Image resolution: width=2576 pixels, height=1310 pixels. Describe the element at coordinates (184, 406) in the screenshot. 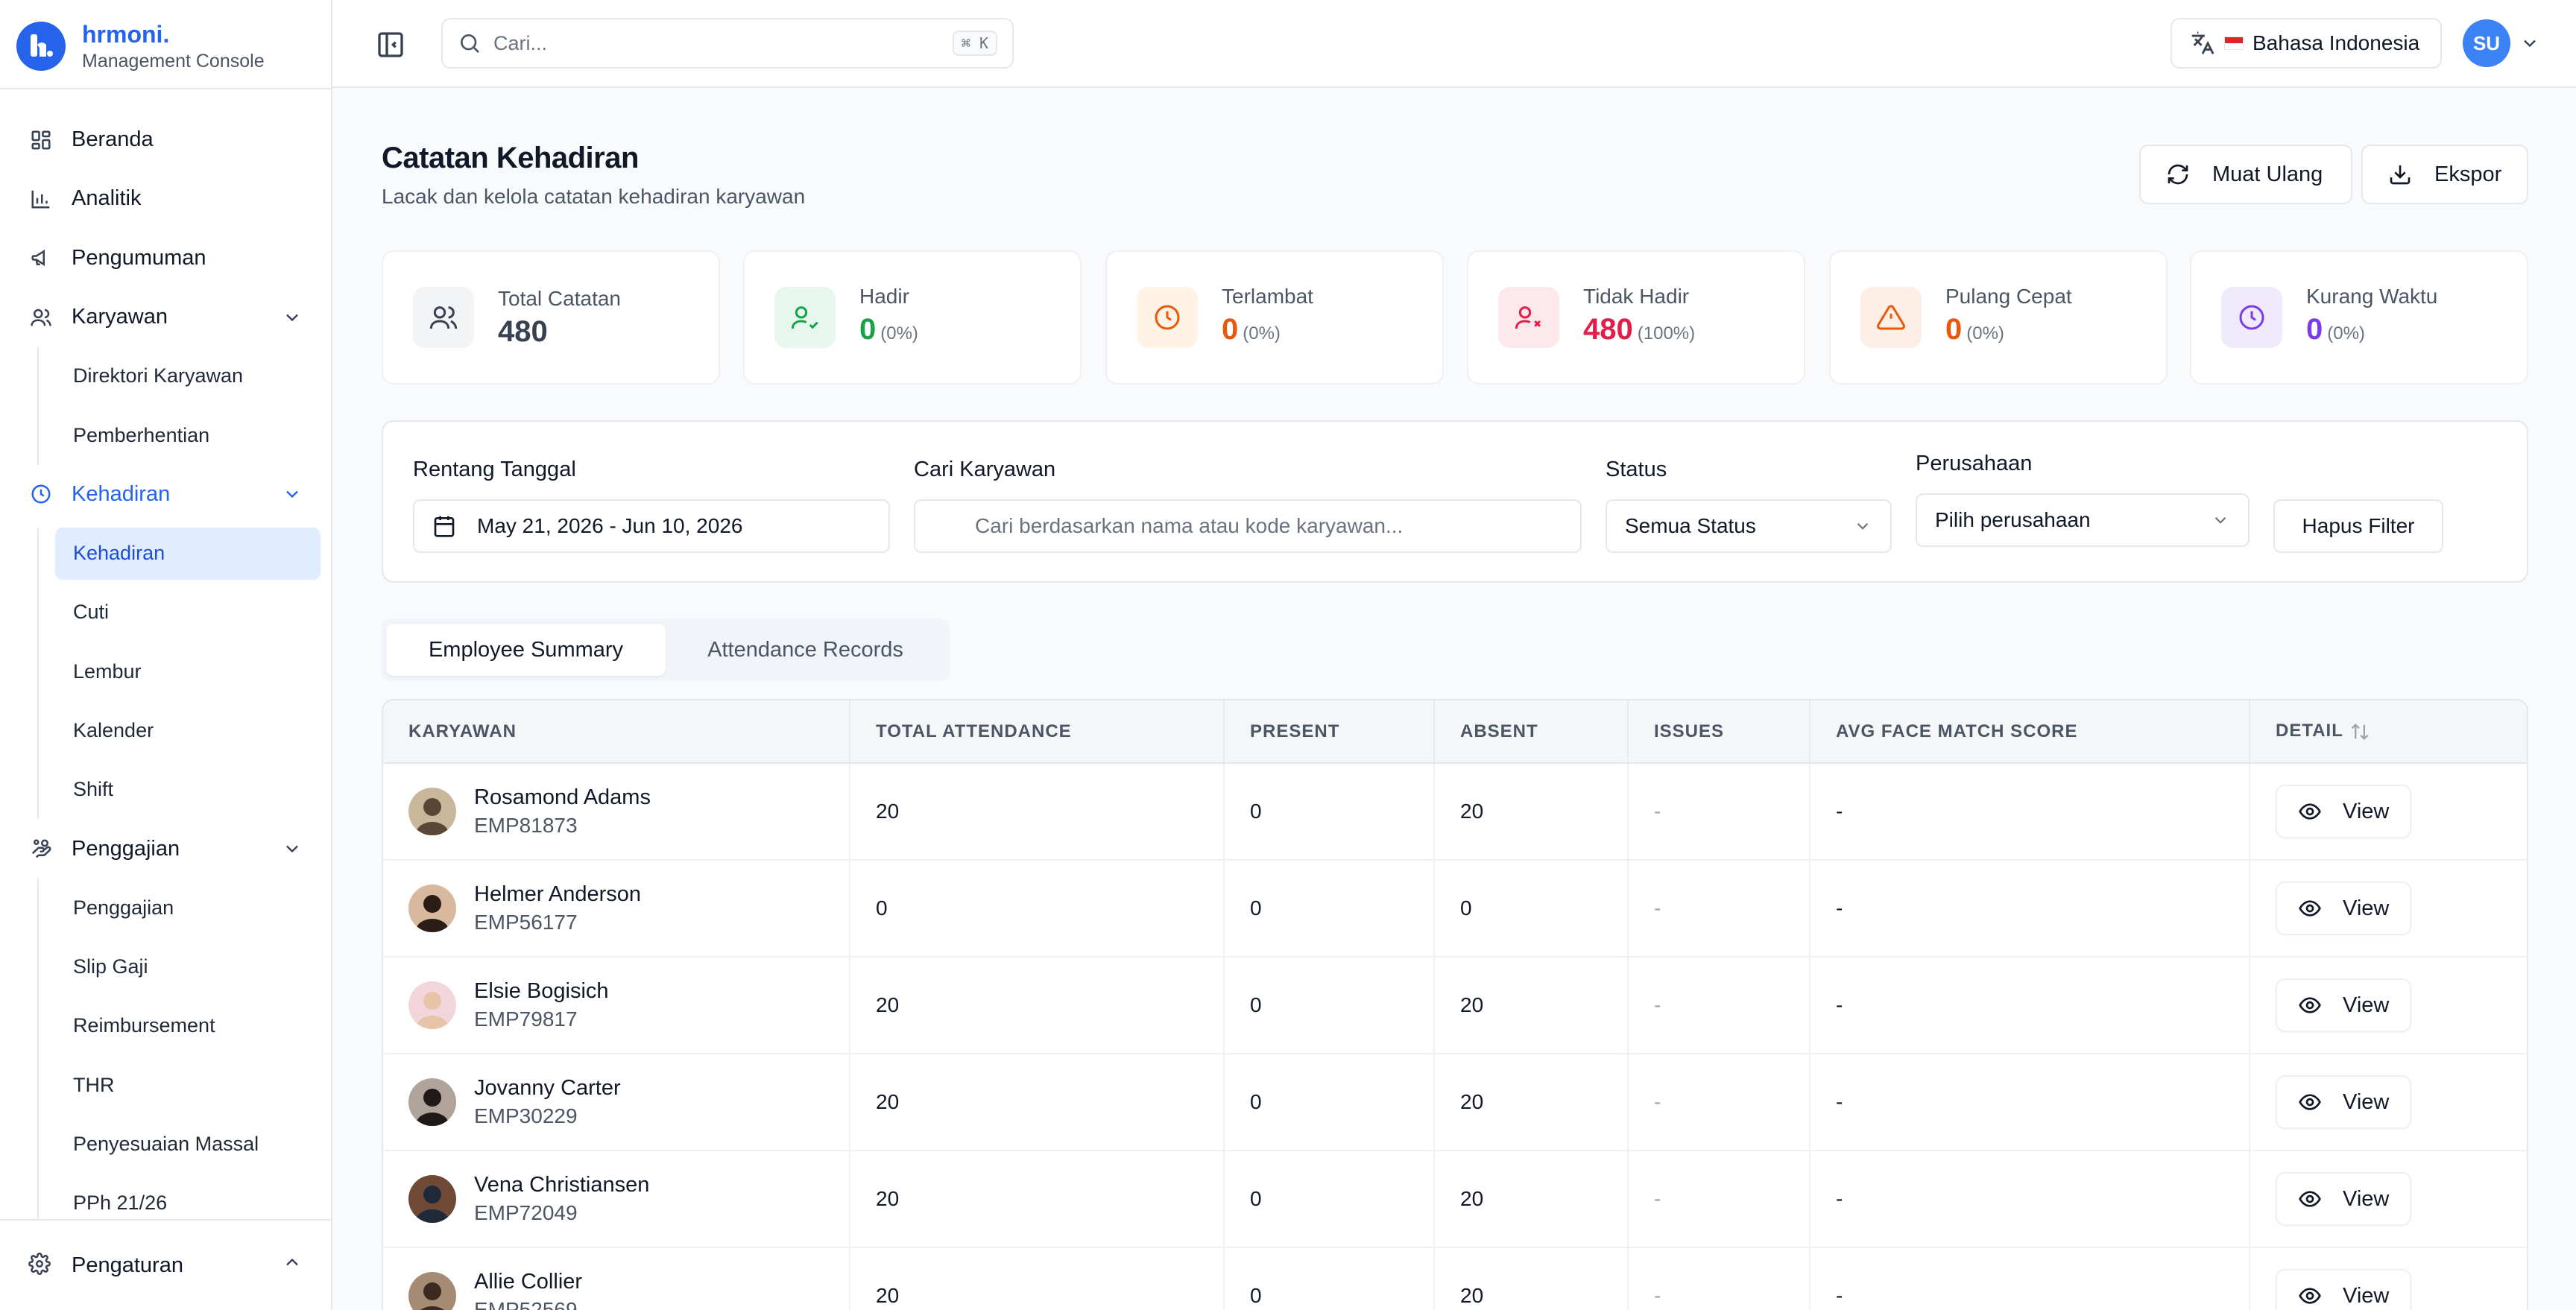

I see `karyawan-submenu: Direktori Karyawan Pemberhentian` at that location.